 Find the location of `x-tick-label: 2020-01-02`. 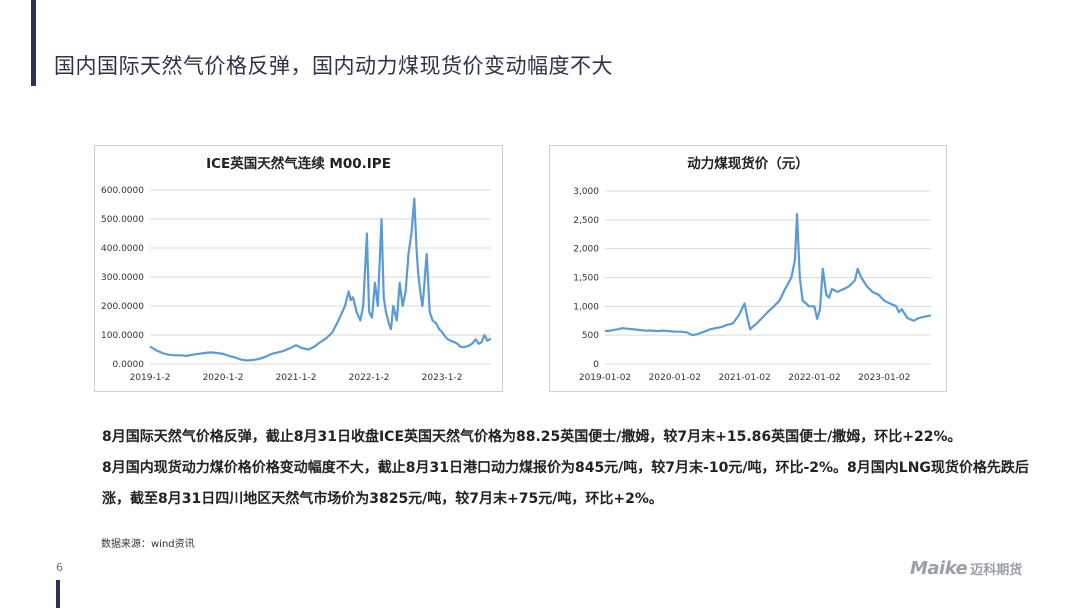

x-tick-label: 2020-01-02 is located at coordinates (675, 378).